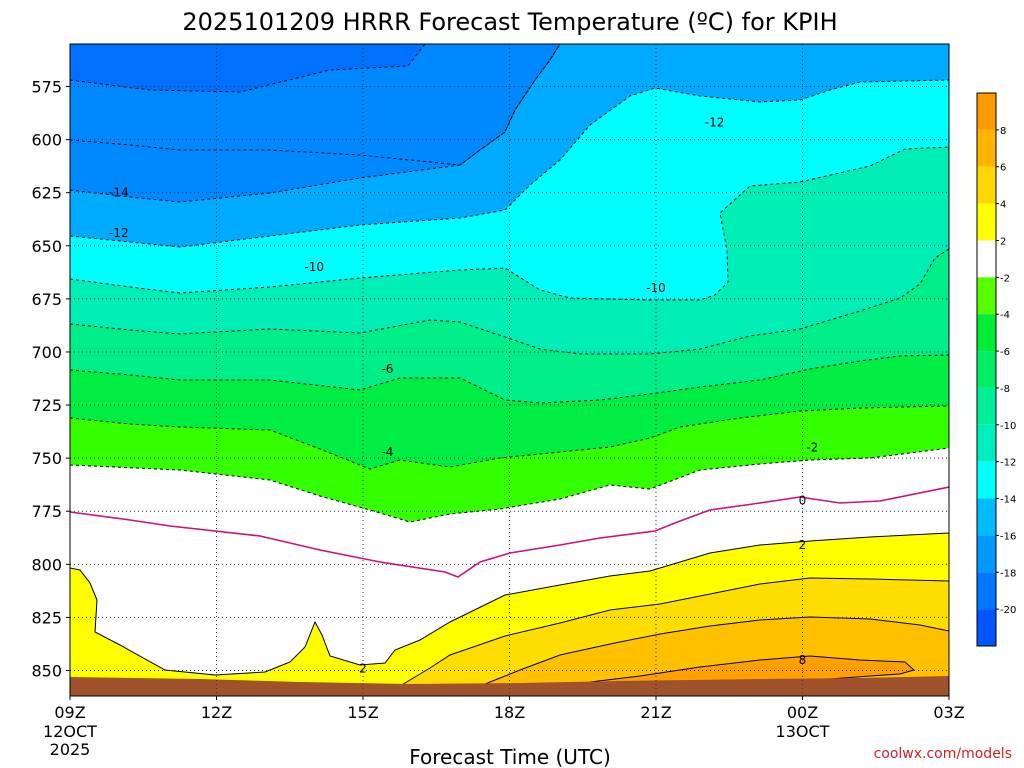 This screenshot has width=1024, height=768. What do you see at coordinates (948, 712) in the screenshot?
I see `x-tick-label: 03Z` at bounding box center [948, 712].